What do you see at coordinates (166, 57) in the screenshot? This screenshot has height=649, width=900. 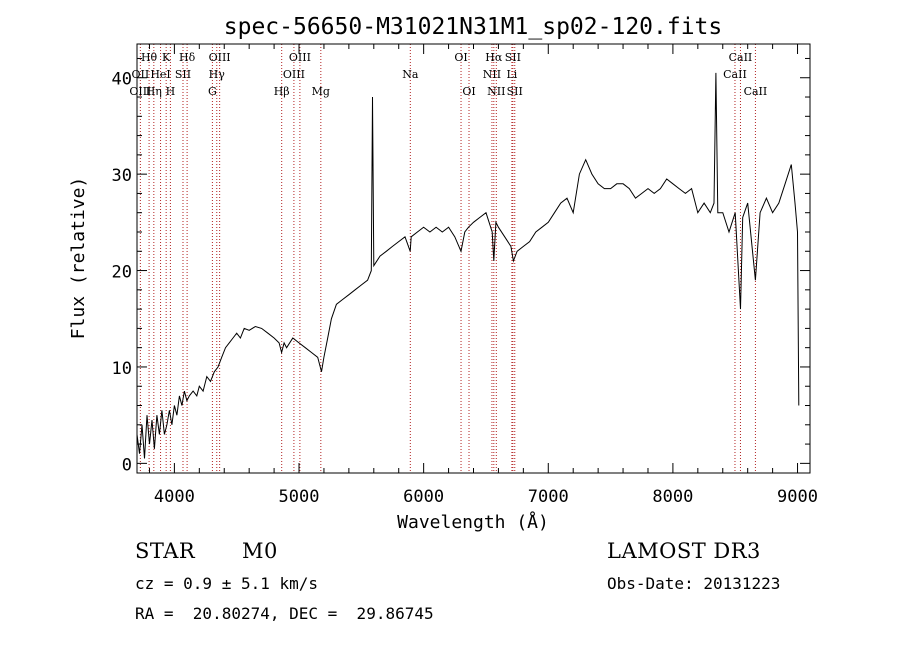 I see `spectral-line-label: K` at bounding box center [166, 57].